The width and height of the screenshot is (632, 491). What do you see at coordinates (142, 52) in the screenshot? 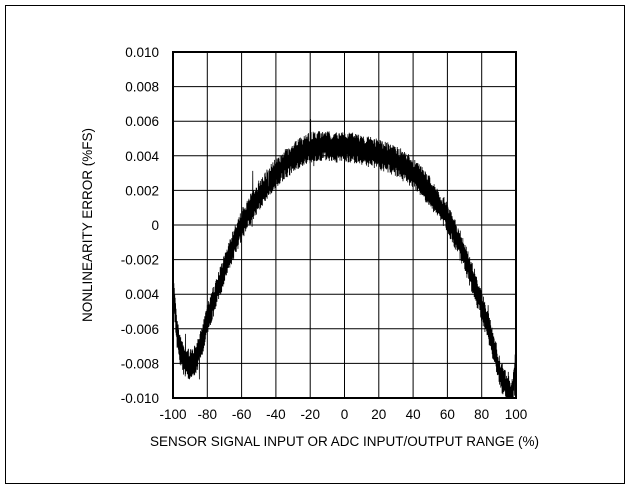
I see `y-tick-label: 0.010` at bounding box center [142, 52].